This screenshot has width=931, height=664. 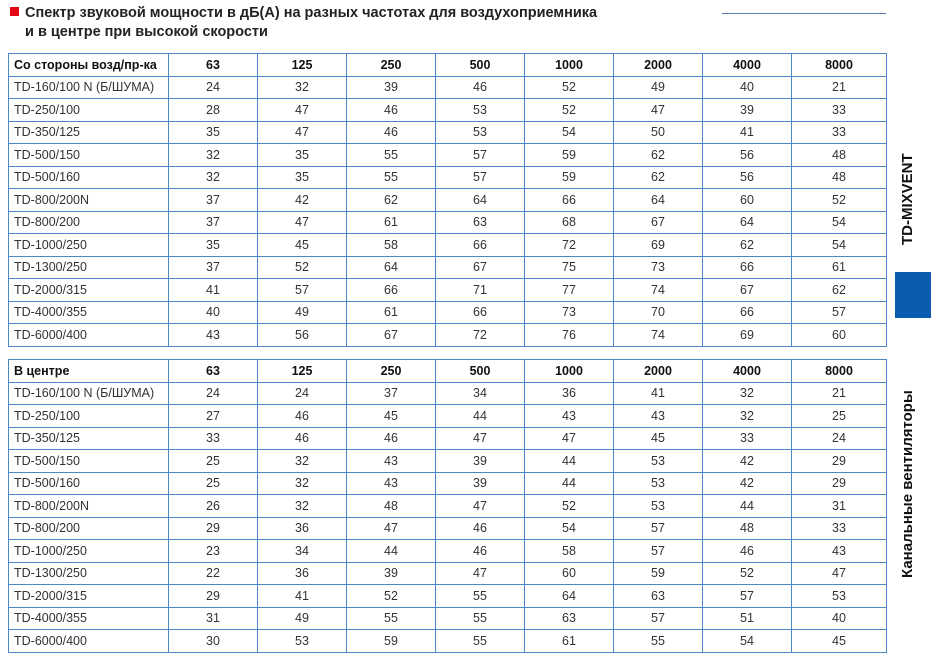 I want to click on value-cell: 60, so click(x=839, y=335).